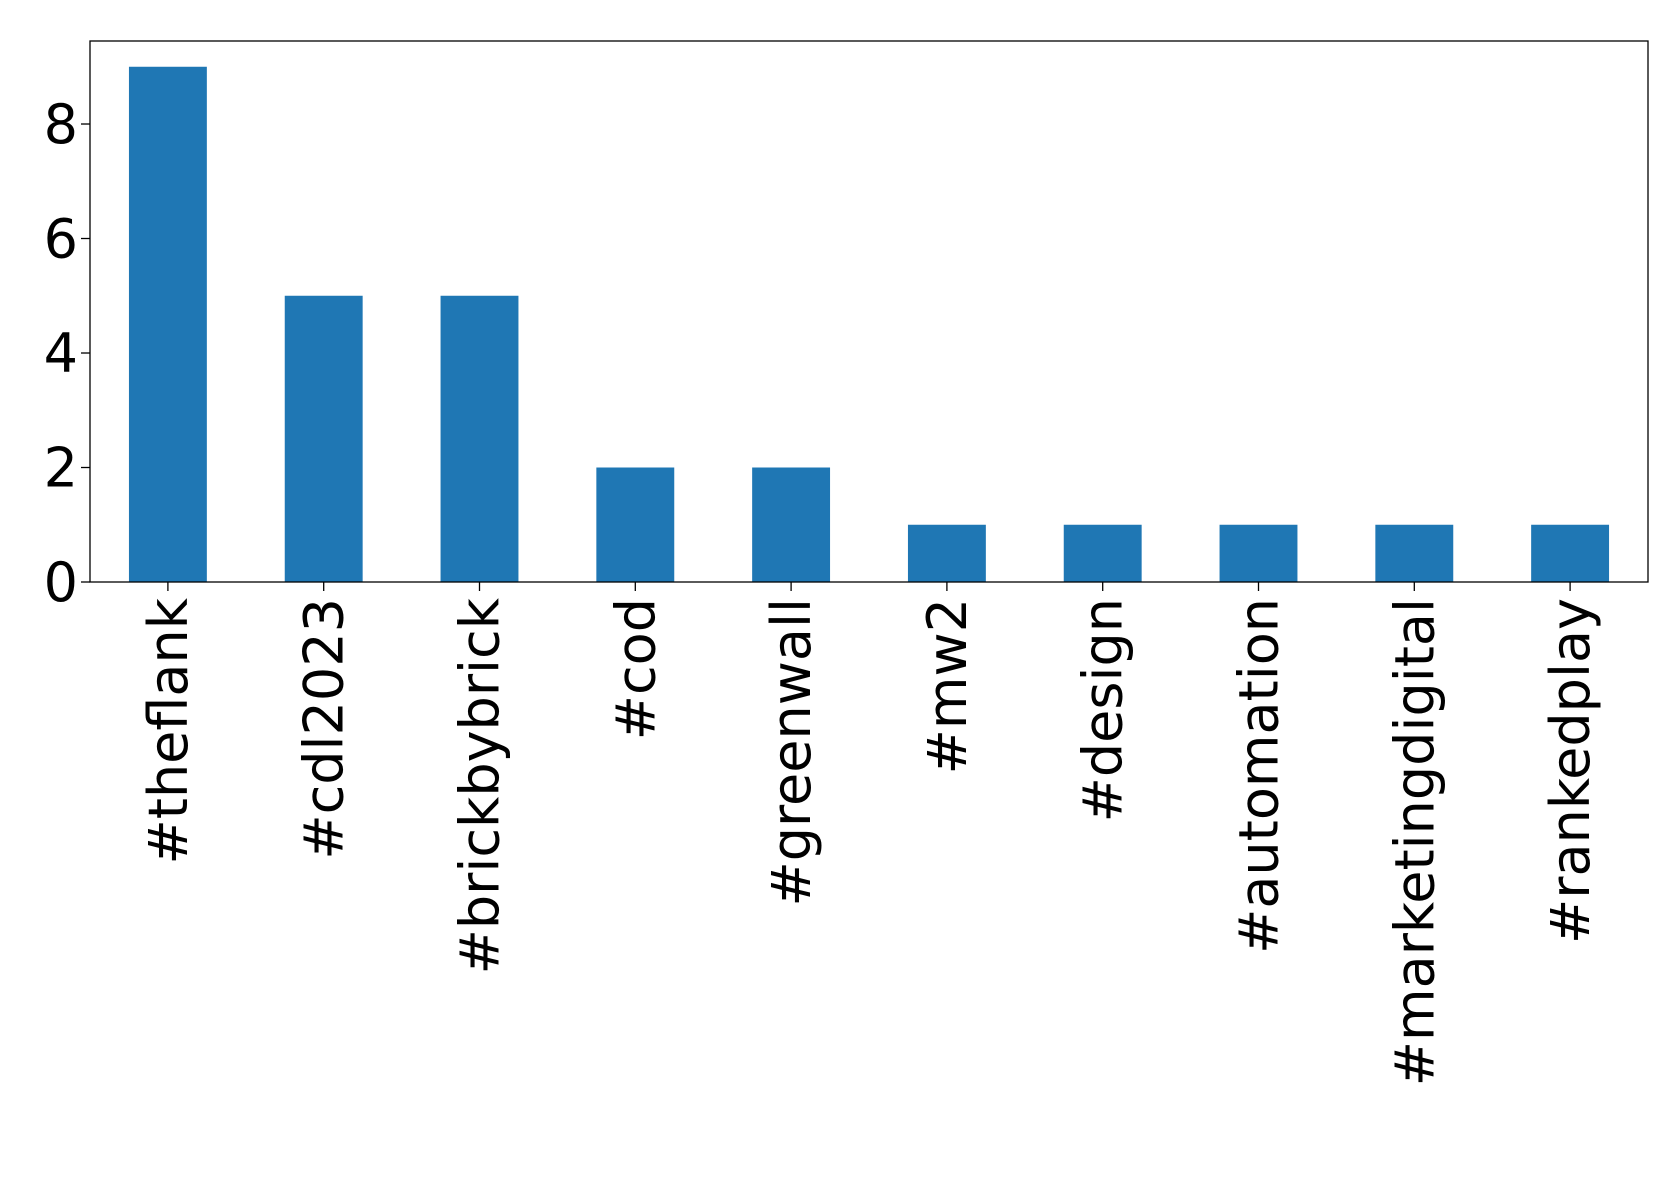 The width and height of the screenshot is (1679, 1193). I want to click on bar-brickbybrick, so click(479, 438).